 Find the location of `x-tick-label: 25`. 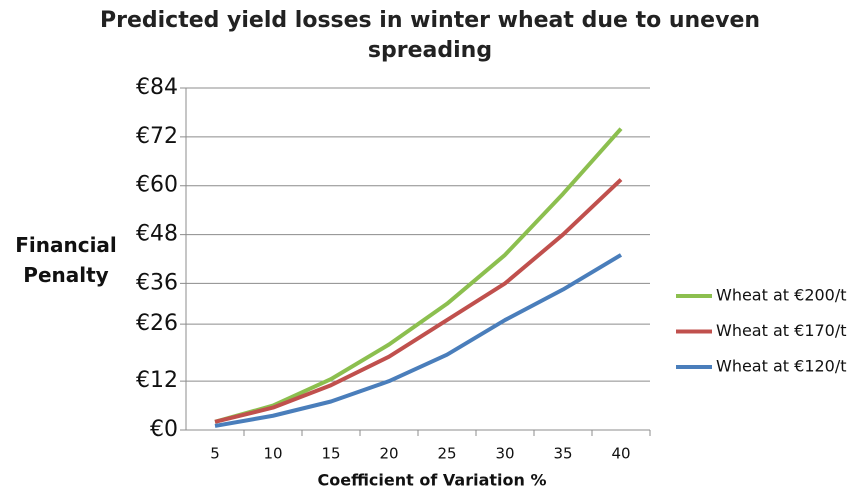

x-tick-label: 25 is located at coordinates (446, 454).